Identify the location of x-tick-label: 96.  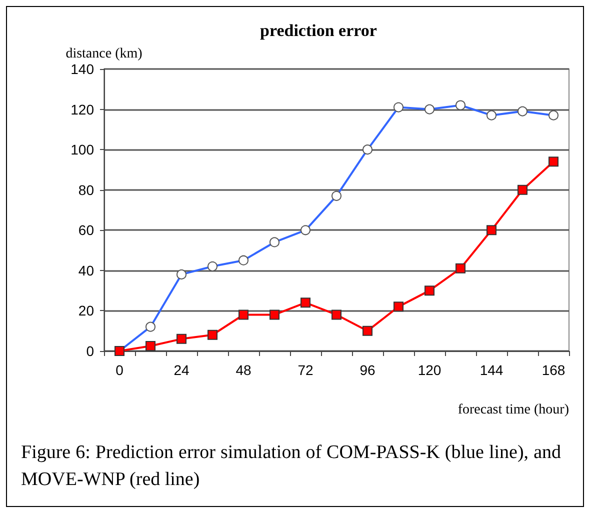
(368, 370).